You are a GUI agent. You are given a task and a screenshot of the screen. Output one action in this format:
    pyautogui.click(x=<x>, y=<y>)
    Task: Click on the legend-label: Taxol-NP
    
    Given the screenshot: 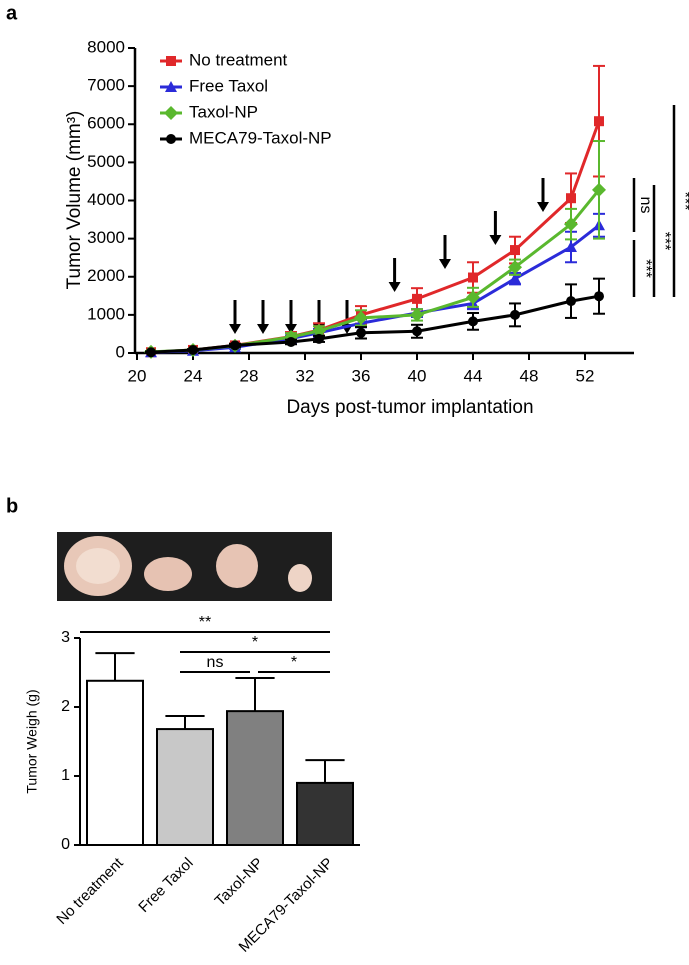 What is the action you would take?
    pyautogui.click(x=223, y=111)
    